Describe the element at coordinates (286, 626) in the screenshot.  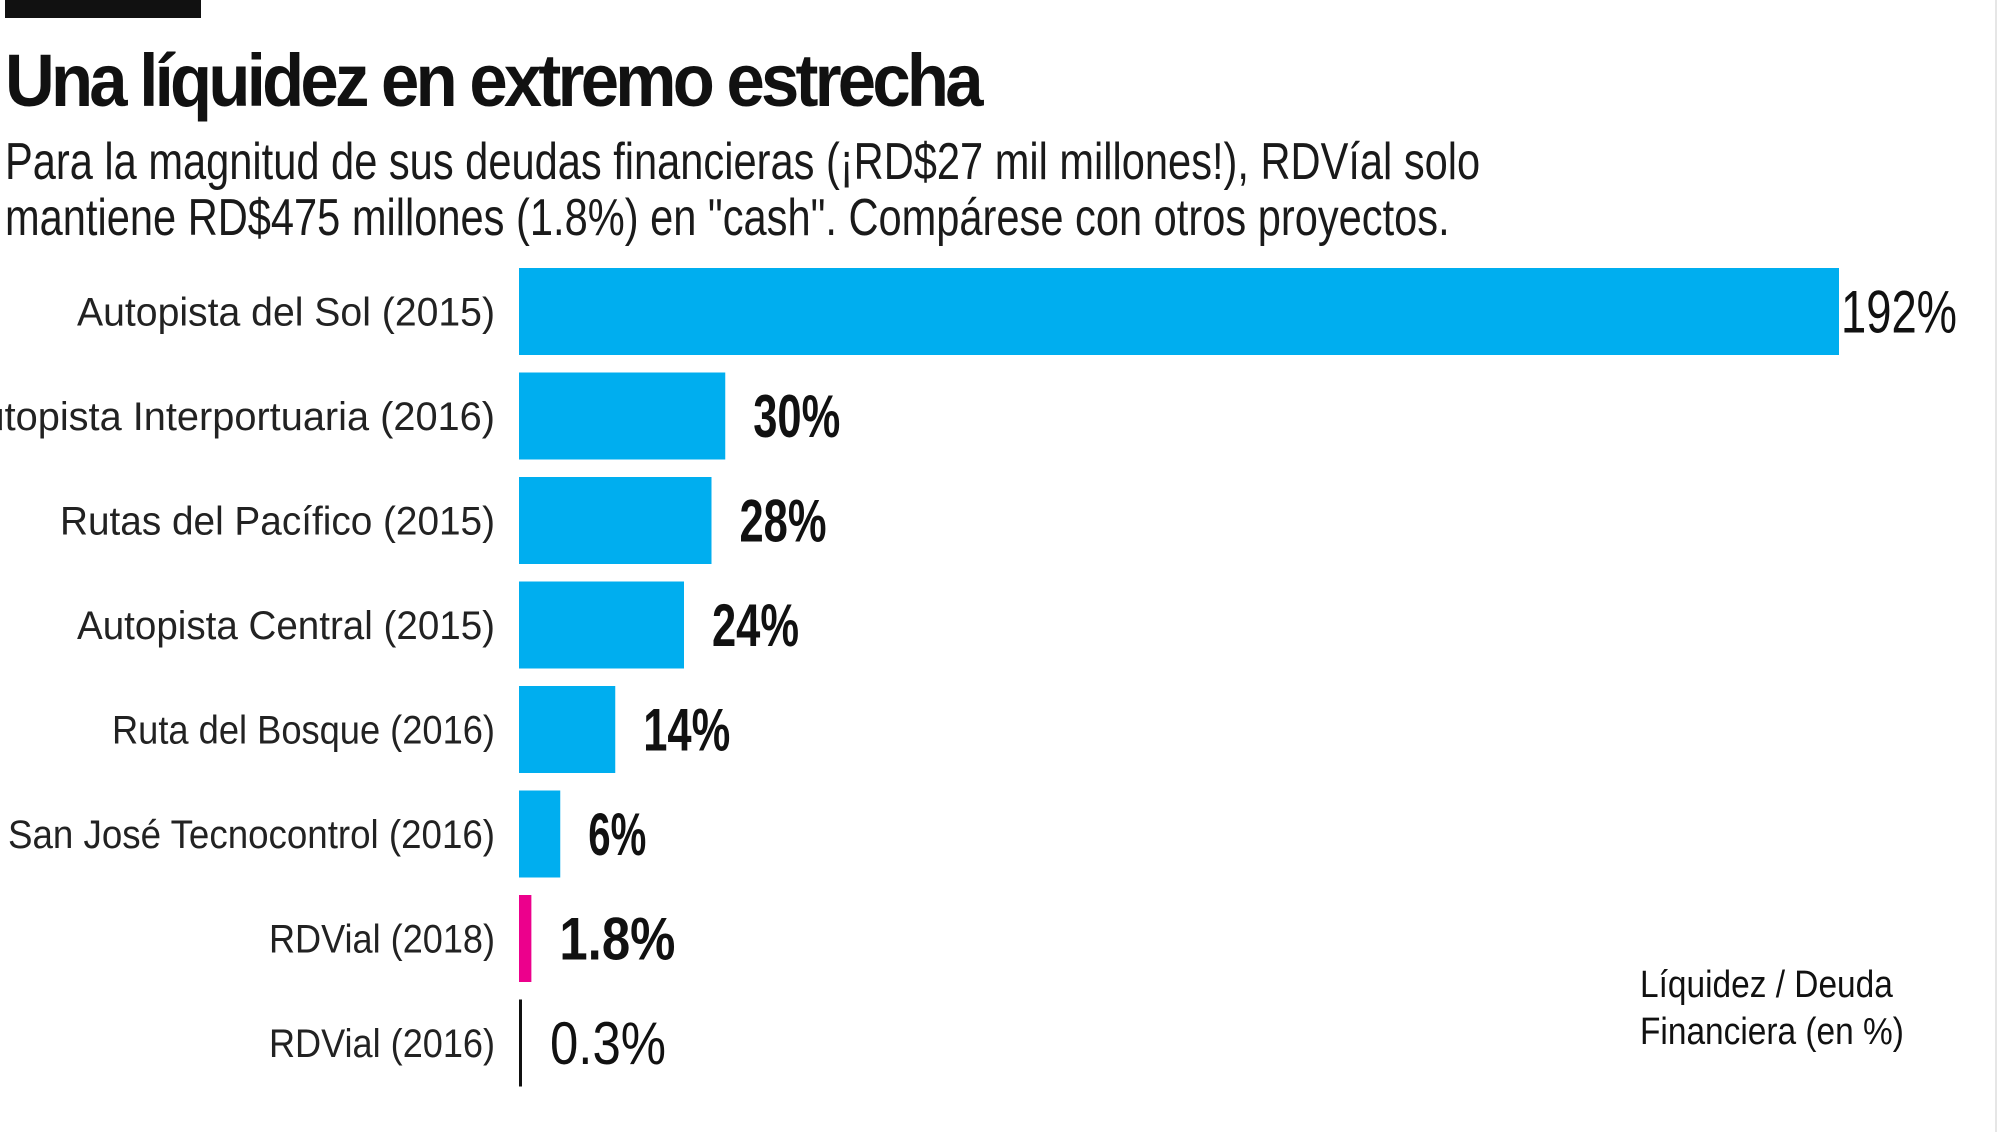
I see `category-label: Autopista Central (2015)` at that location.